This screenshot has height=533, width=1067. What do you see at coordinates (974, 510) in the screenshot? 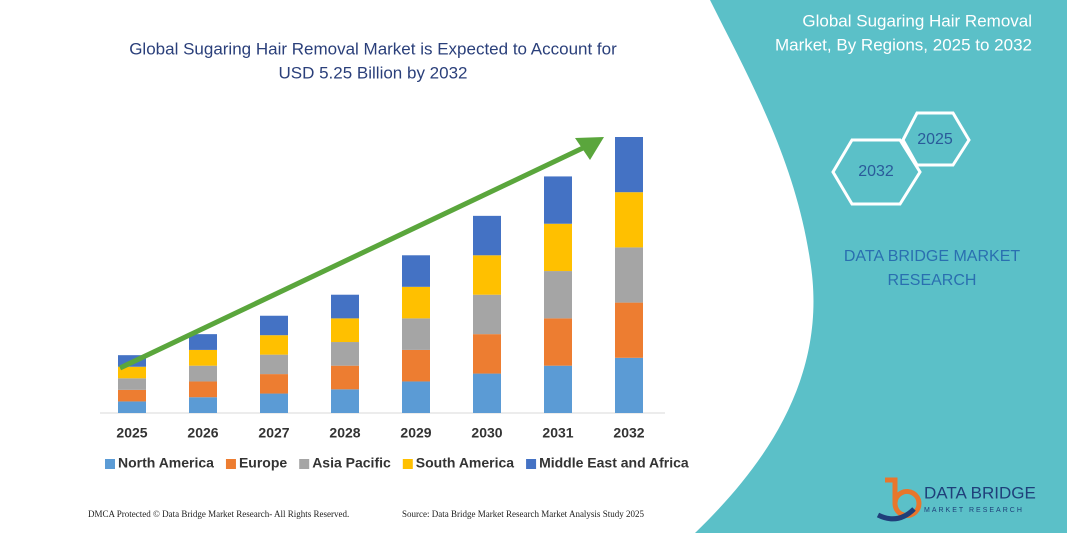
I see `logo-tagline: MARKET RESEARCH` at bounding box center [974, 510].